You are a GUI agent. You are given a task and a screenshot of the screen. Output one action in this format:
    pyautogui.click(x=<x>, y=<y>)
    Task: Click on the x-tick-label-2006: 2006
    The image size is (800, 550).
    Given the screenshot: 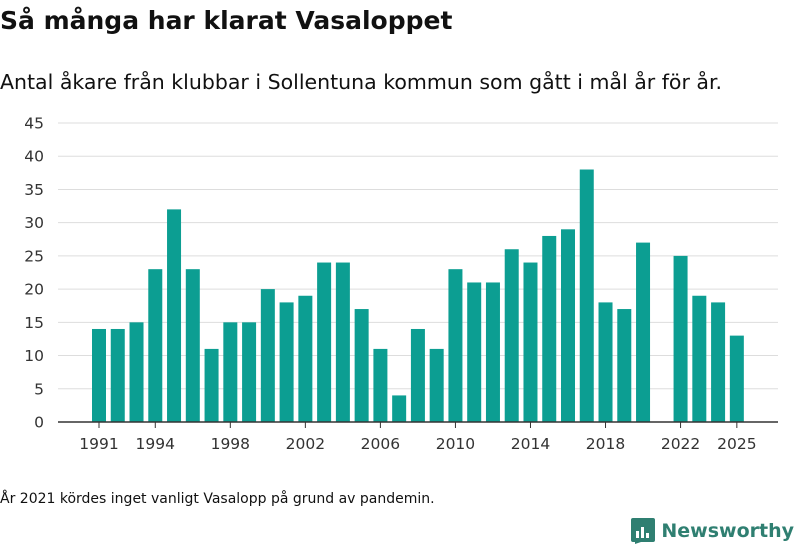 What is the action you would take?
    pyautogui.click(x=380, y=444)
    